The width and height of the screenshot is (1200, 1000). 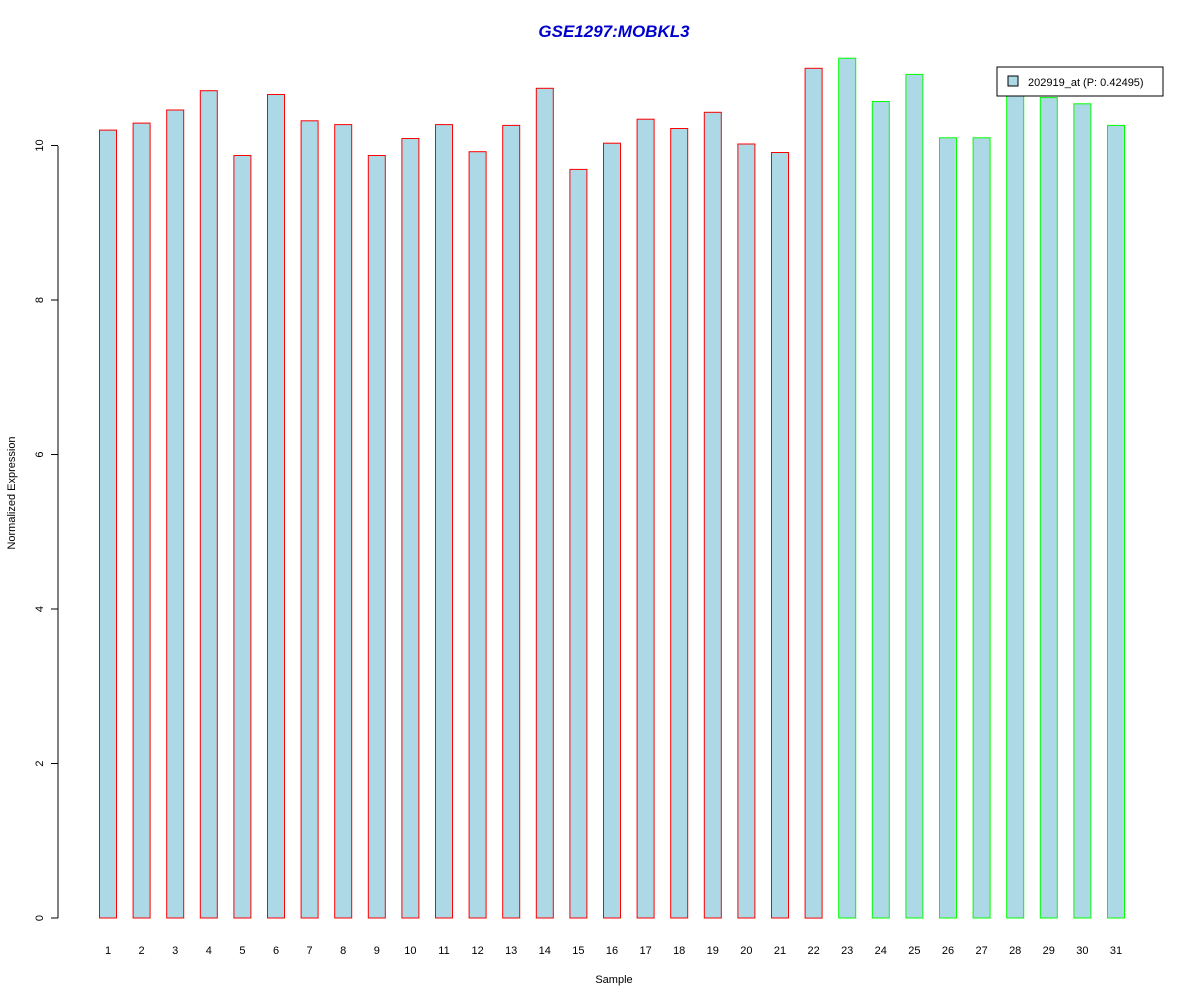 What do you see at coordinates (1049, 951) in the screenshot?
I see `x-tick-label: 29` at bounding box center [1049, 951].